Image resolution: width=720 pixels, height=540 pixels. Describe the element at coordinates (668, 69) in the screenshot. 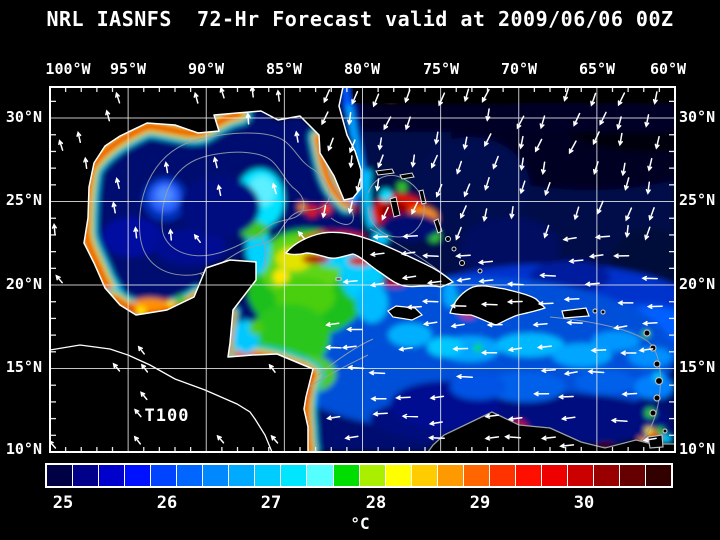

I see `lon-label: 60°W` at that location.